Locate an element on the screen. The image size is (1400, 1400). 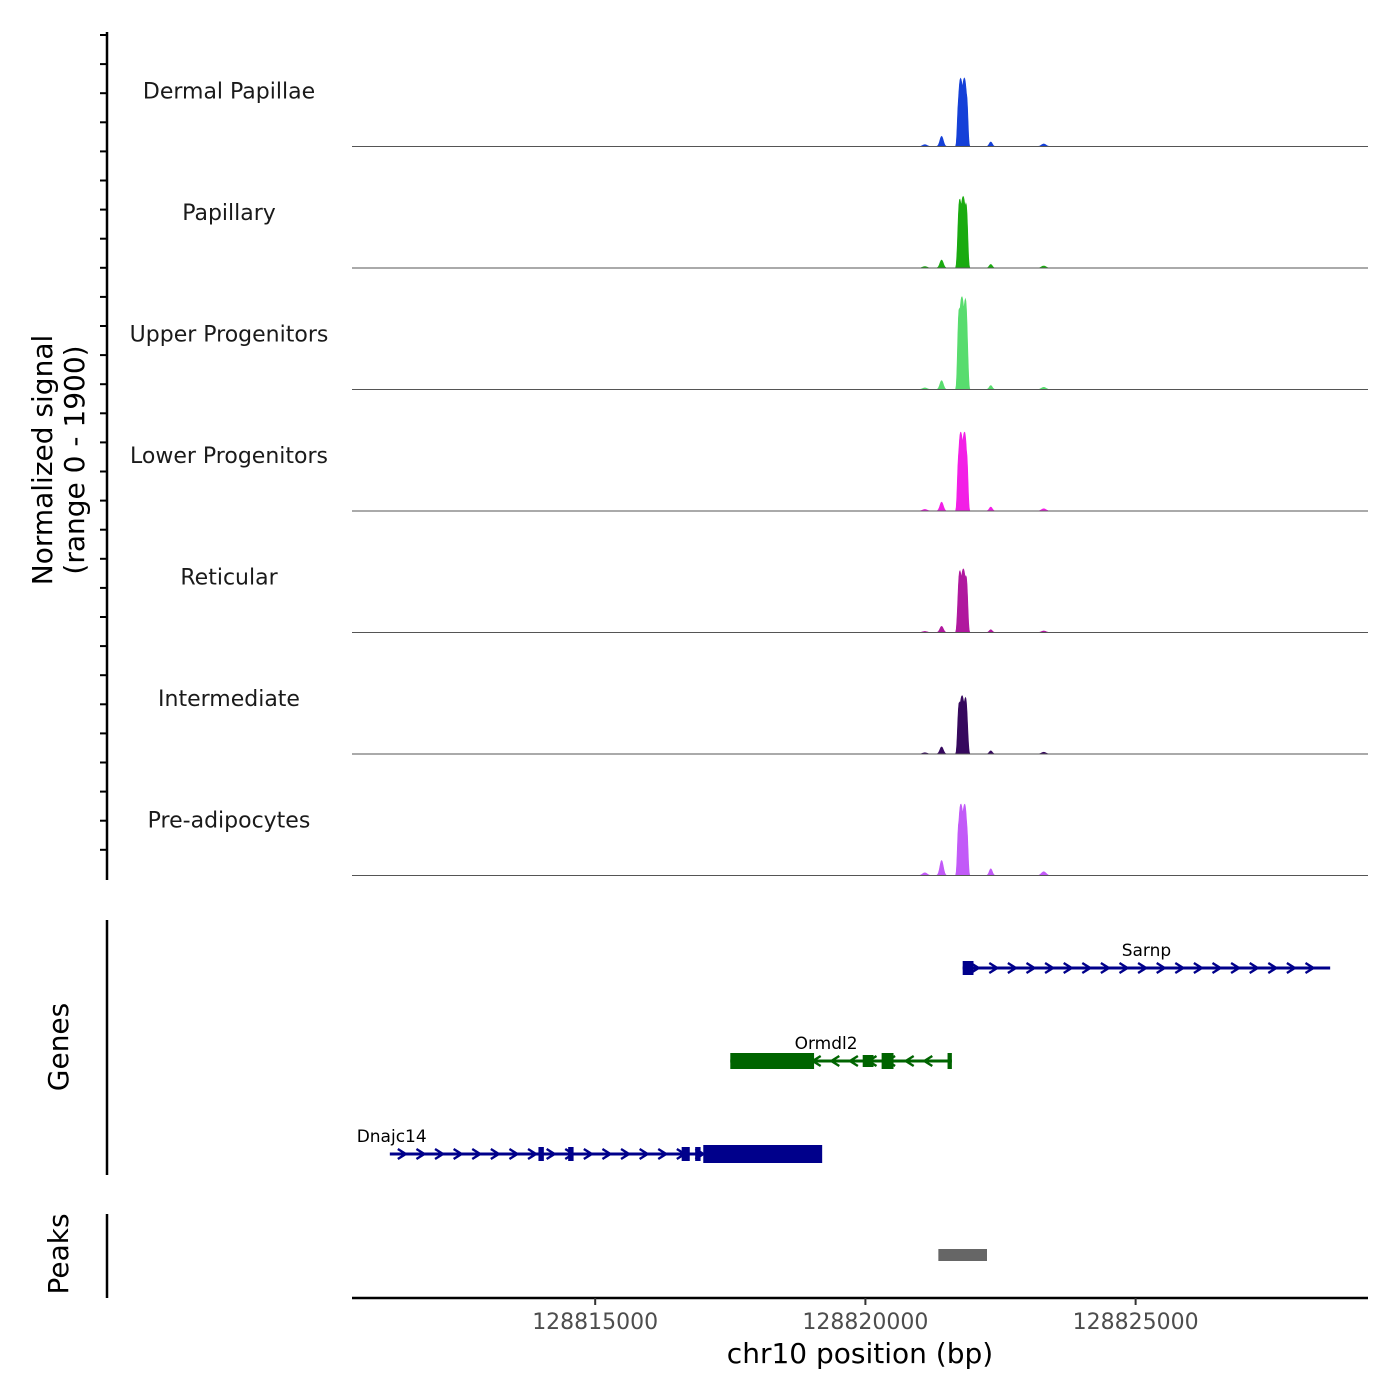
x-tick-label: 128820000 is located at coordinates (865, 1322).